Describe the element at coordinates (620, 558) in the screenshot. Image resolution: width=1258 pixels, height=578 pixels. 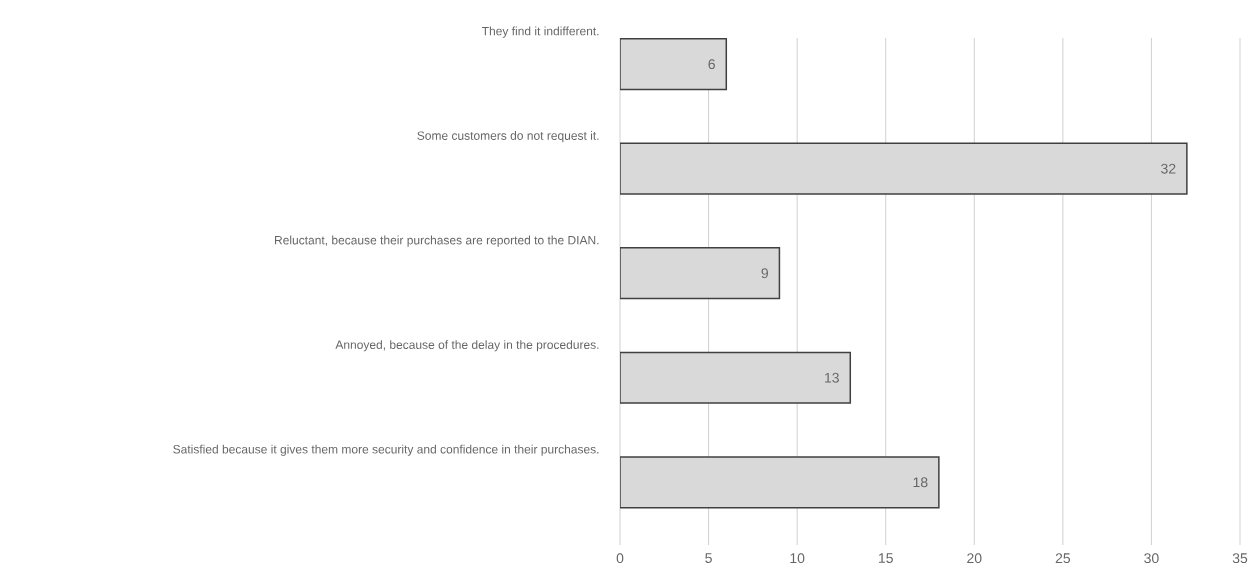
I see `x-tick-label: 0` at that location.